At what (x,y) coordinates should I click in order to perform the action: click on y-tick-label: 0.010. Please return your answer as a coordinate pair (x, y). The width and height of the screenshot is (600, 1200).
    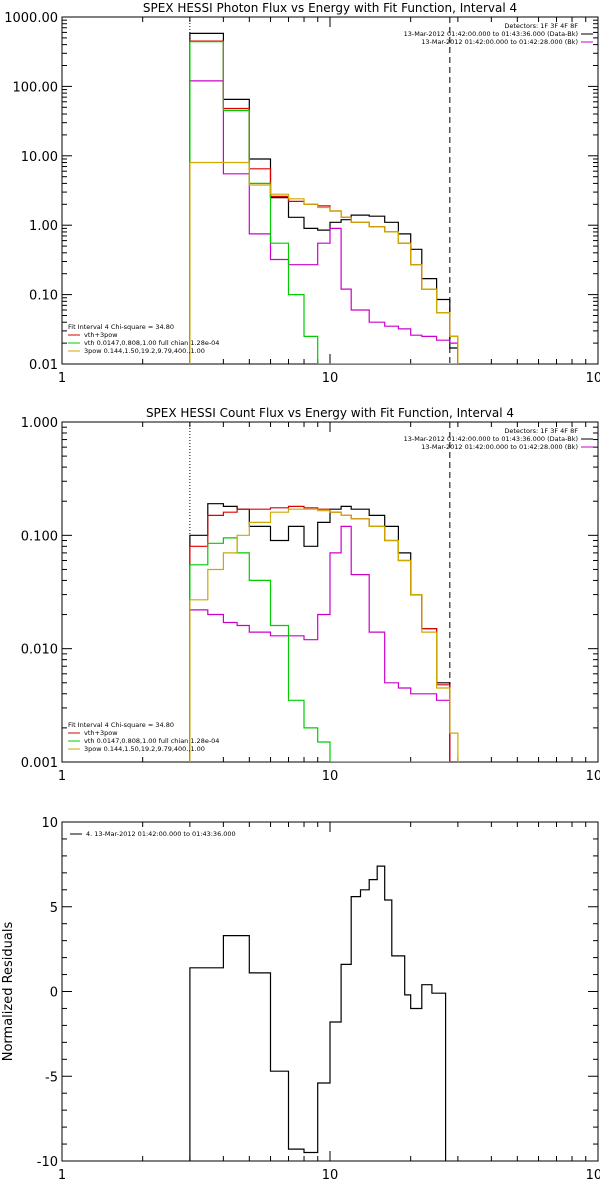
    Looking at the image, I should click on (39, 650).